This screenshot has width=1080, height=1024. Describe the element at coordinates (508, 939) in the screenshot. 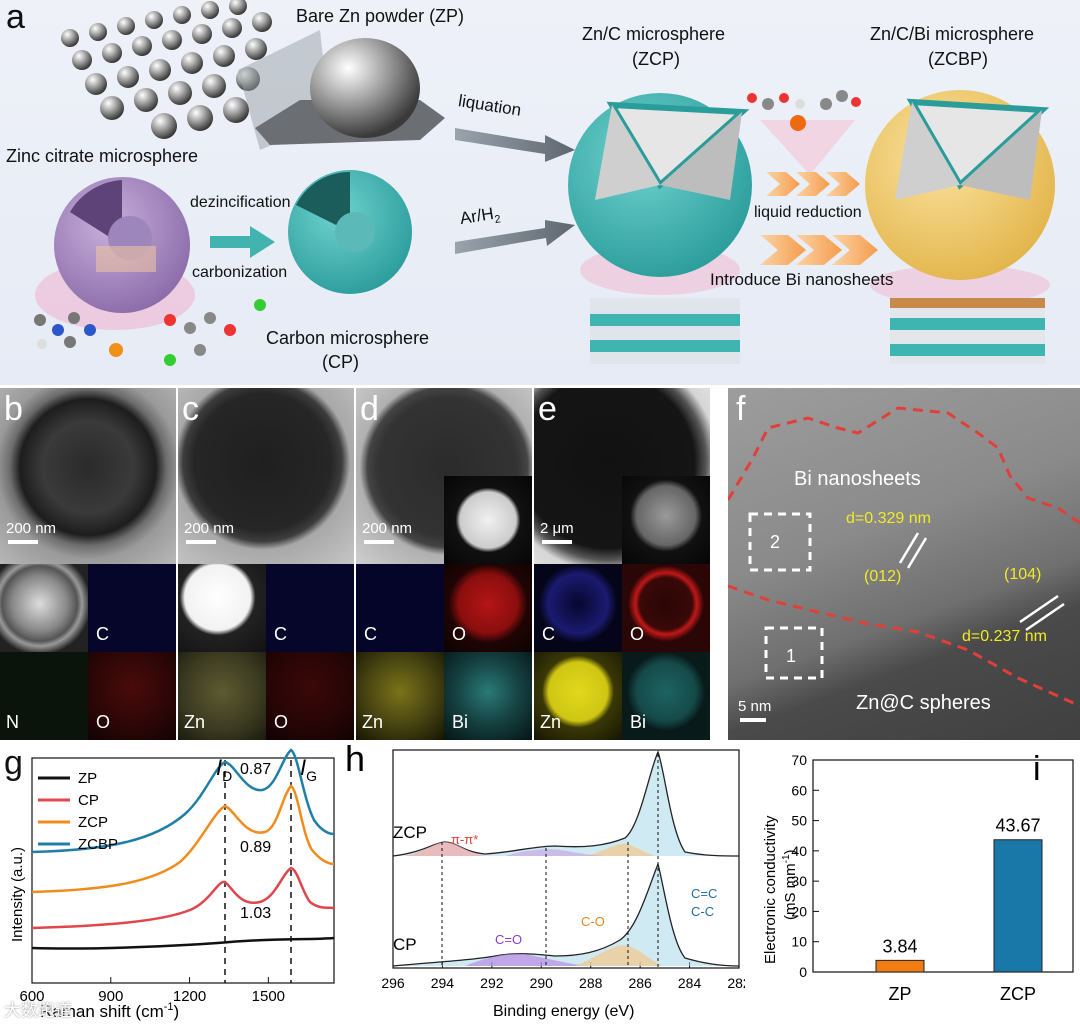

I see `c=o-label: C=O` at that location.